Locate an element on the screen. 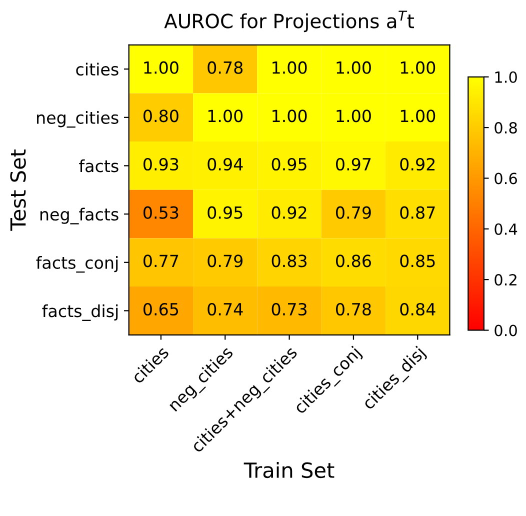  color-bar-label: 0.0 is located at coordinates (505, 330).